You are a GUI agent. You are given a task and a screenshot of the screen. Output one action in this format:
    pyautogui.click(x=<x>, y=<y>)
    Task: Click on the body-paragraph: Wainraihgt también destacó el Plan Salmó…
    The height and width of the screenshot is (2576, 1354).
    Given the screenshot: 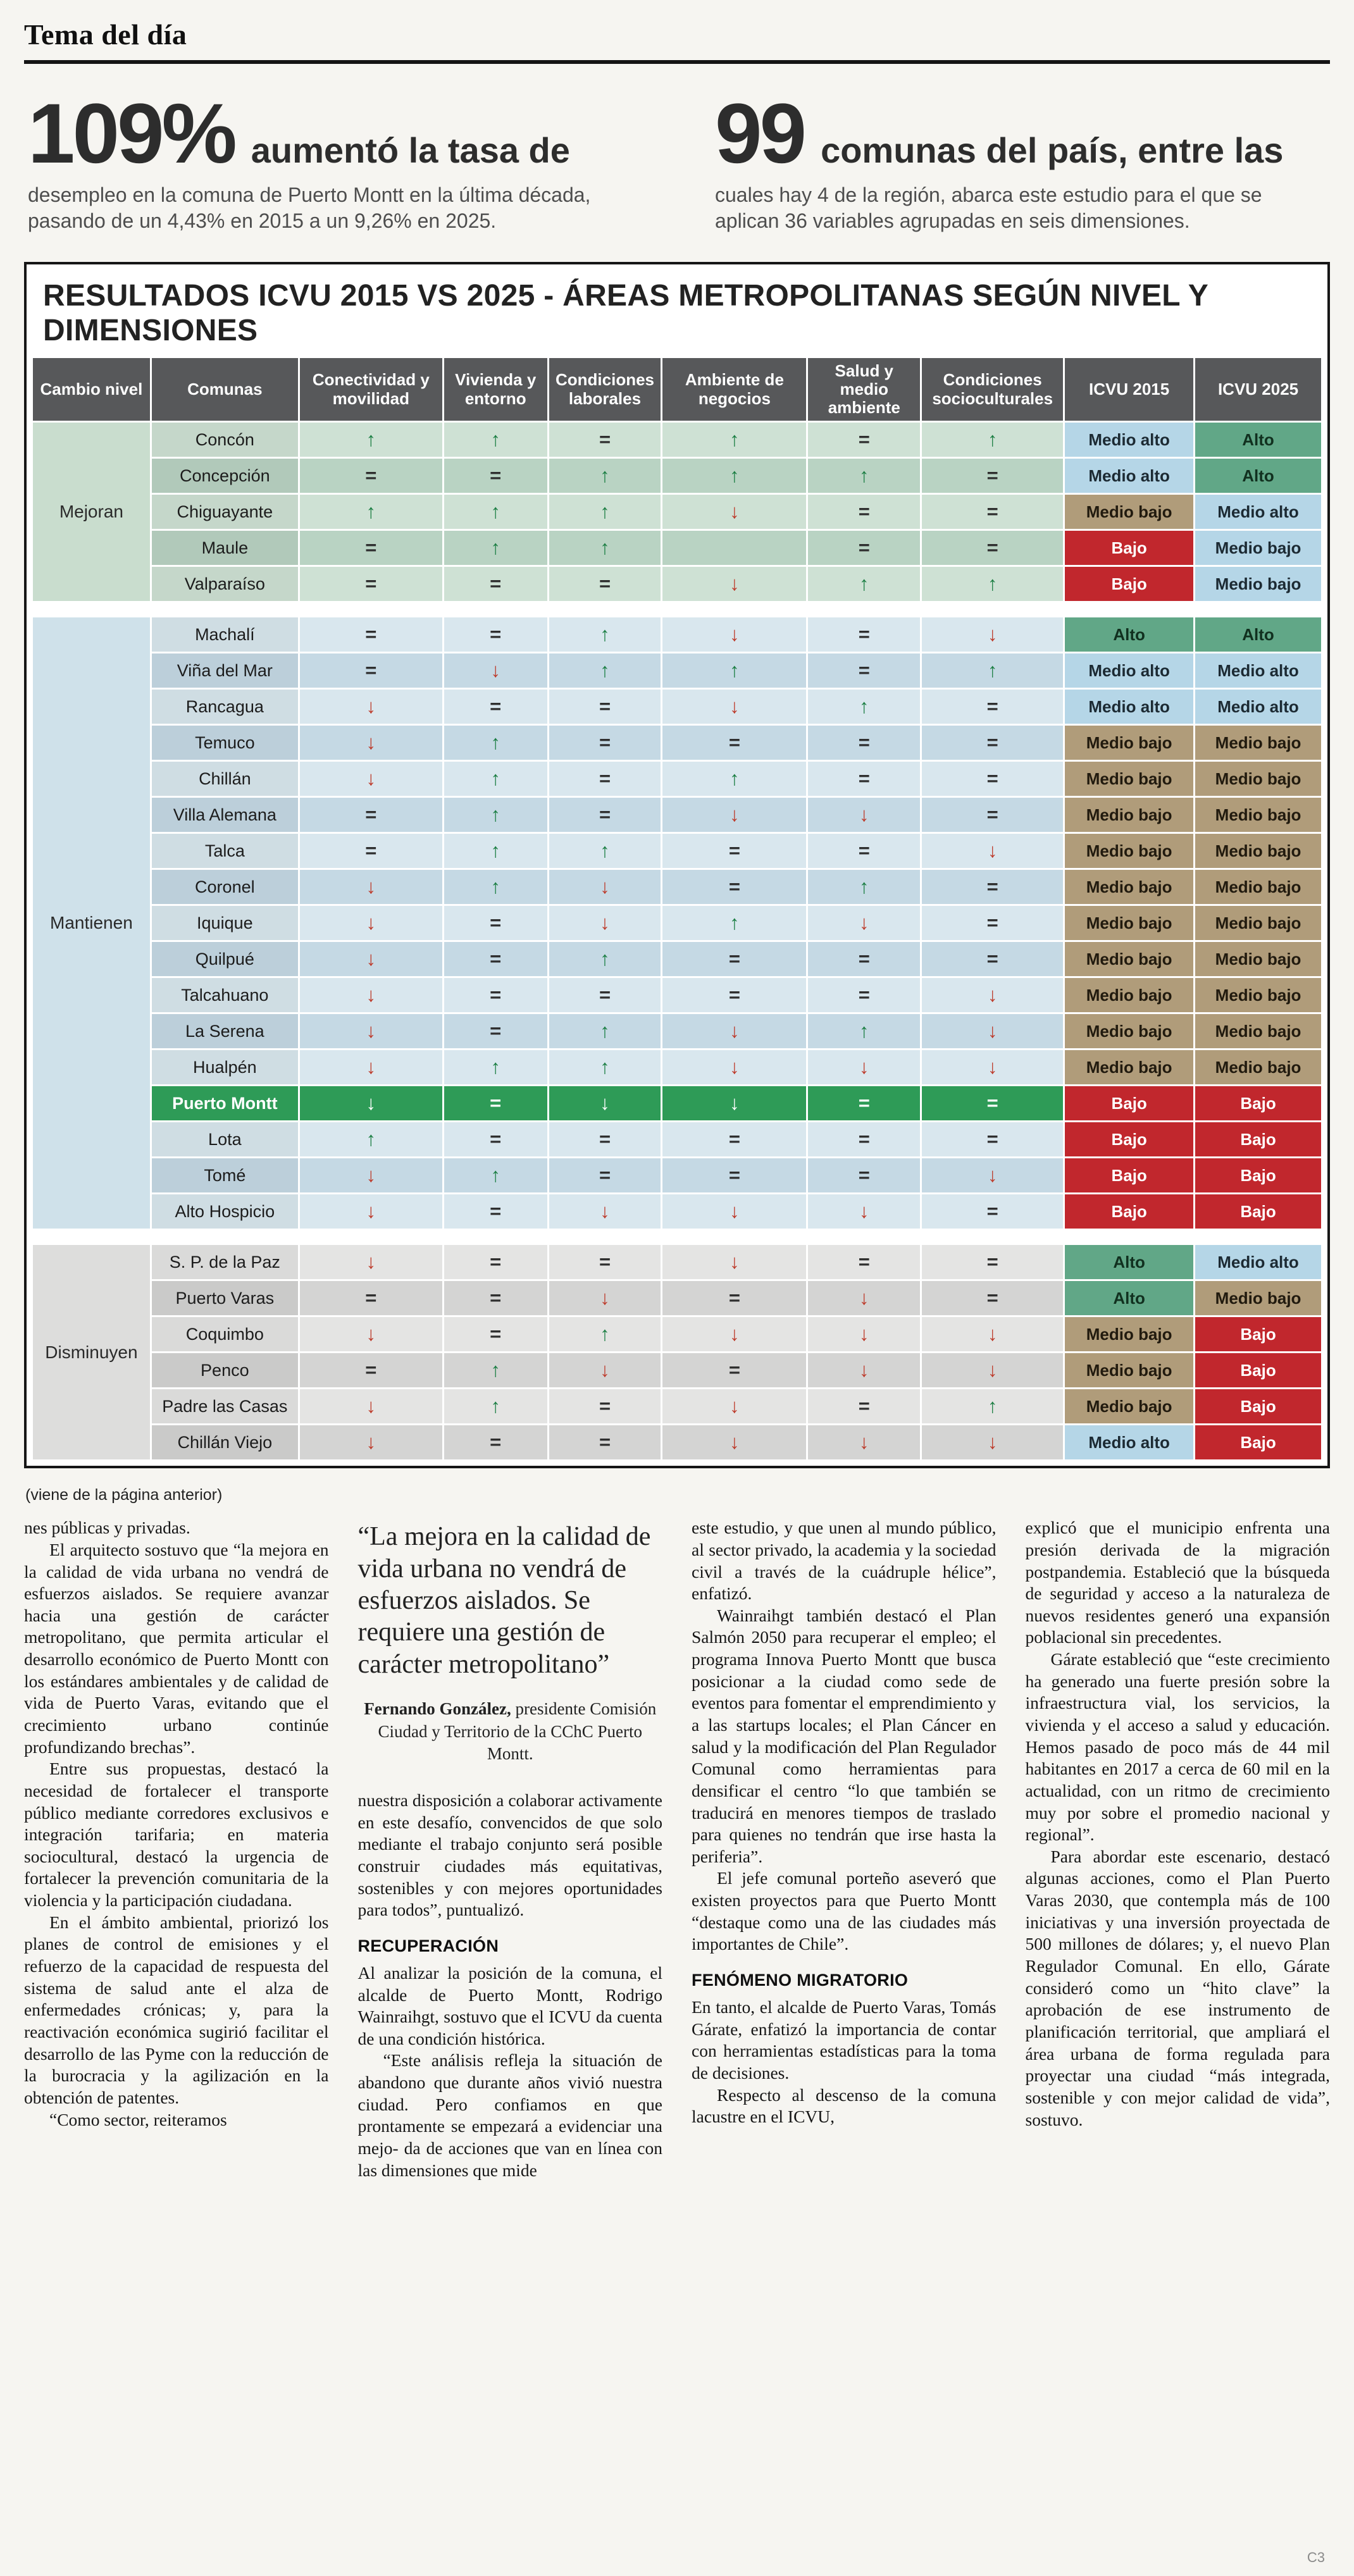 What is the action you would take?
    pyautogui.click(x=844, y=1735)
    